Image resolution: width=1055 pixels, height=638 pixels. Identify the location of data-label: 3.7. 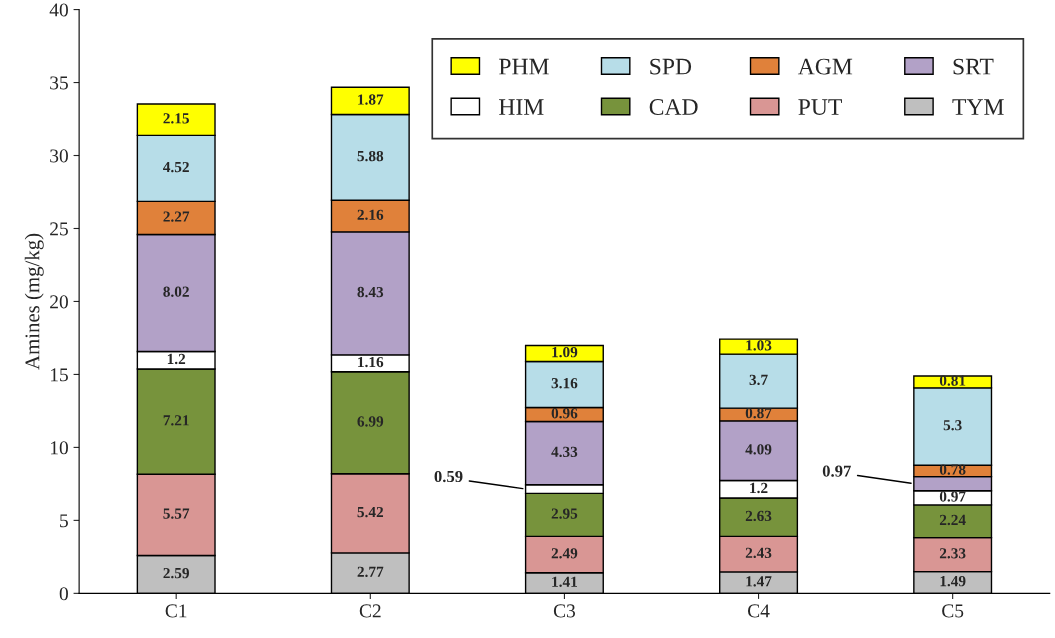
(758, 380).